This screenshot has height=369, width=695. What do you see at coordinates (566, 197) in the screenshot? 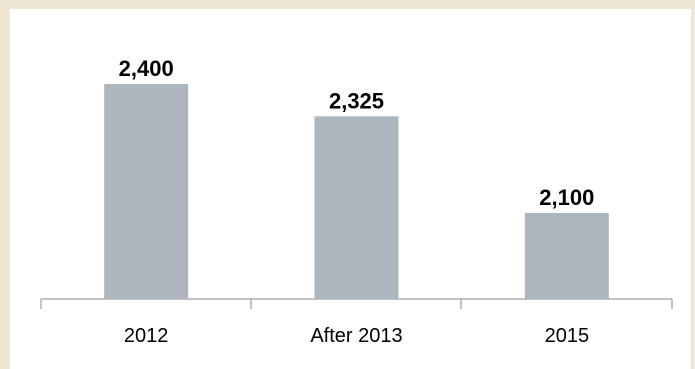
I see `data-label-3: 2,100` at bounding box center [566, 197].